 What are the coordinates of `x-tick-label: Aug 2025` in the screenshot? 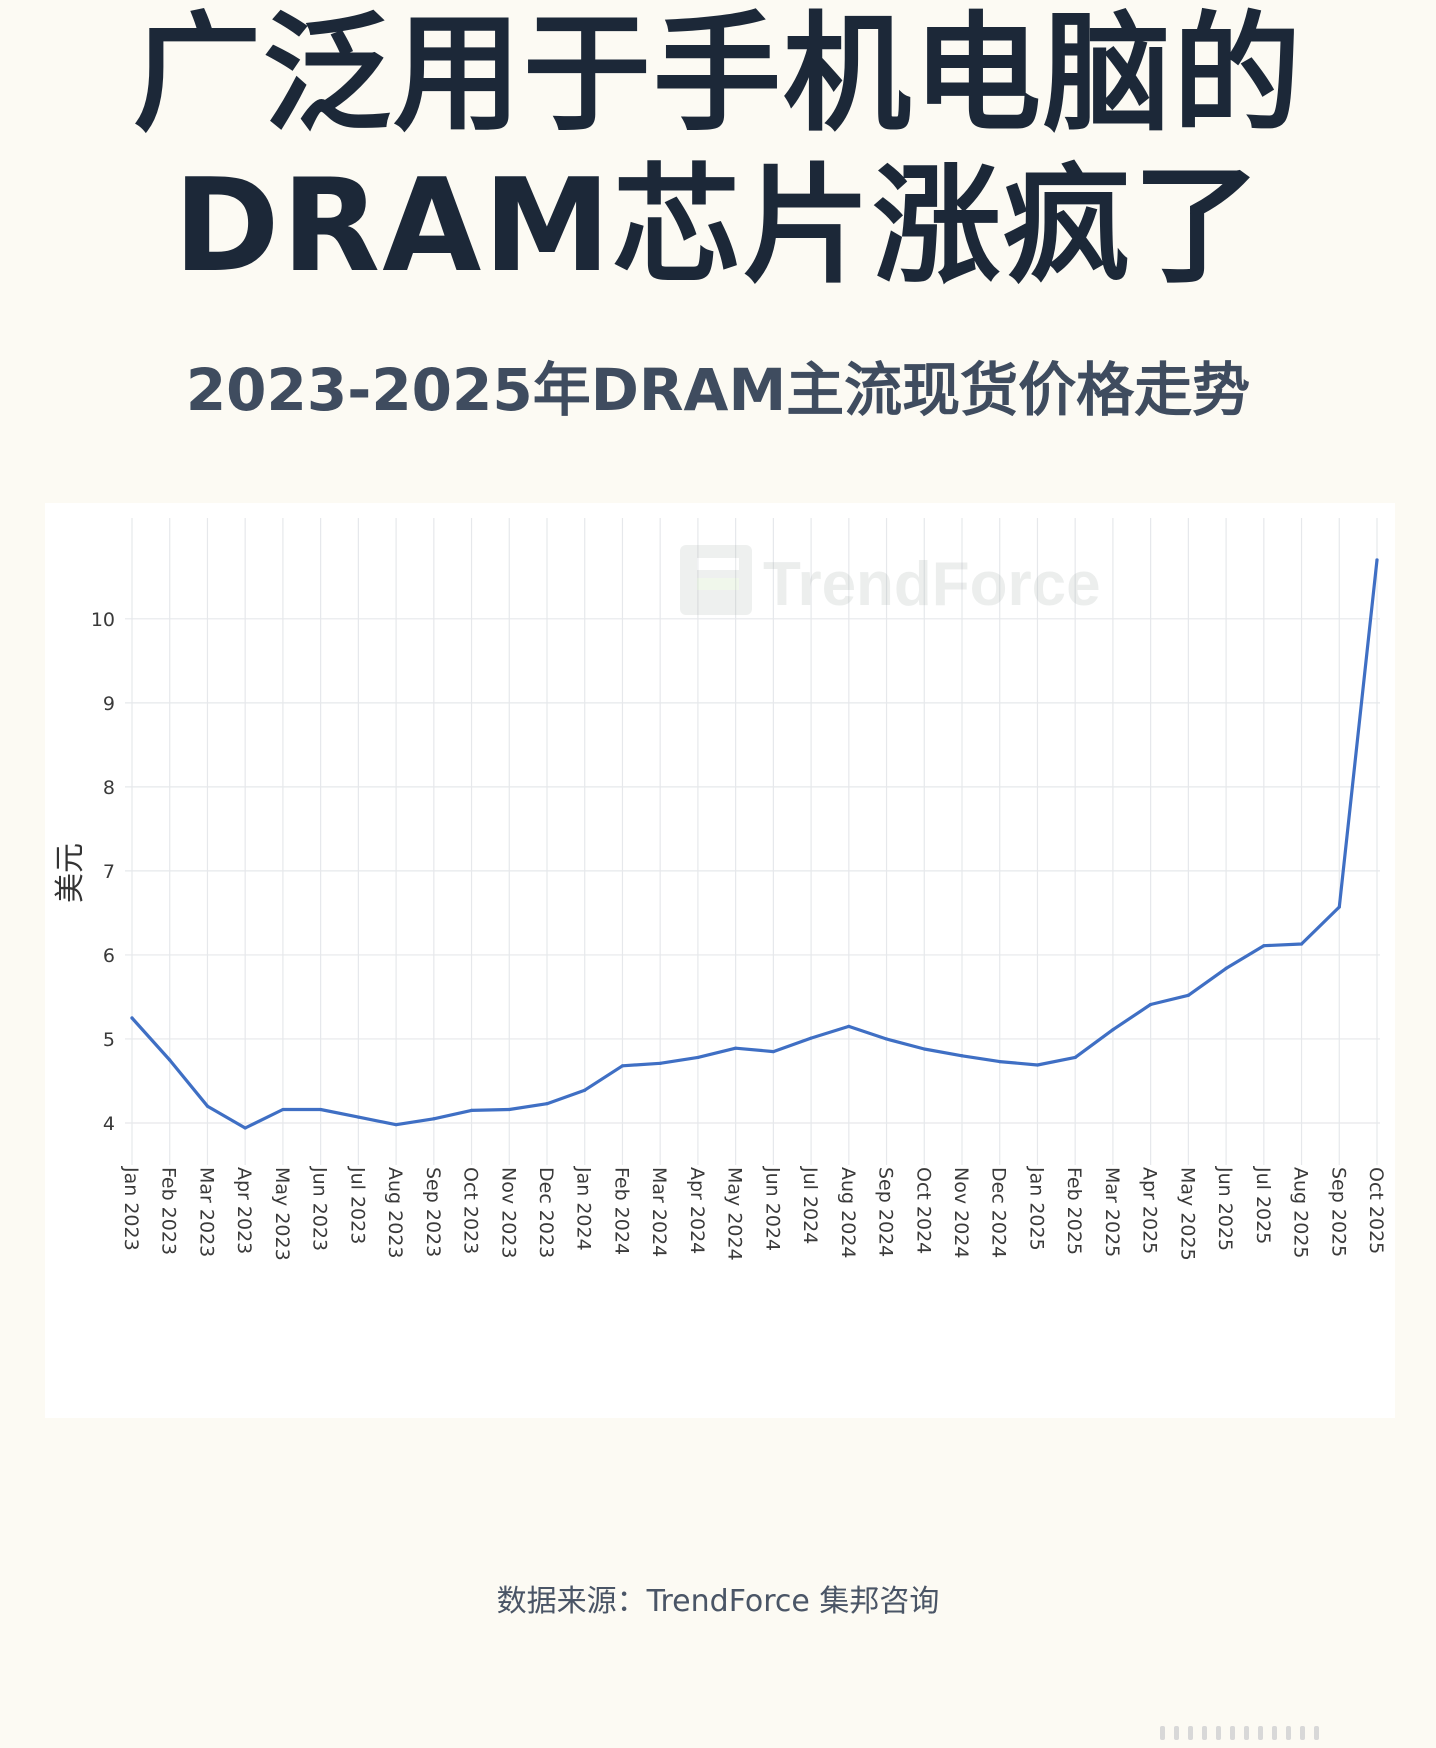 It's located at (1301, 1213).